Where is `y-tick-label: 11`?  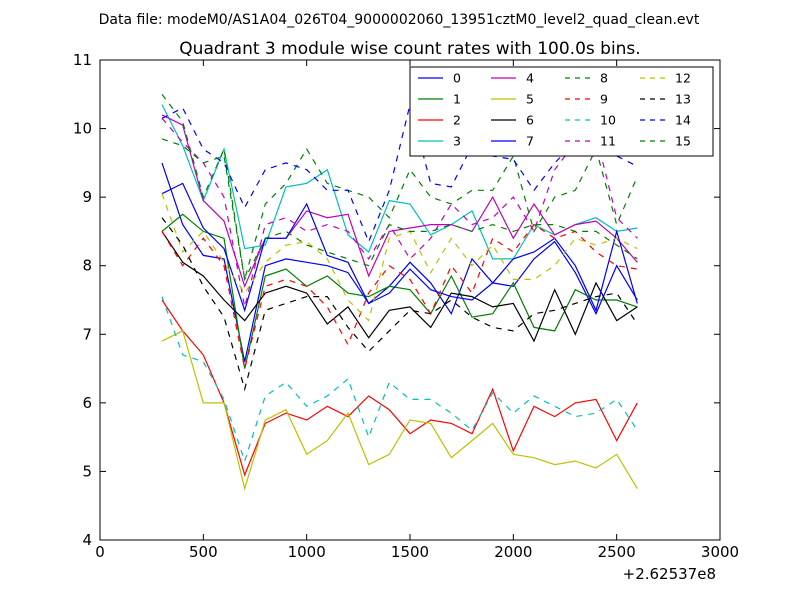
y-tick-label: 11 is located at coordinates (82, 60).